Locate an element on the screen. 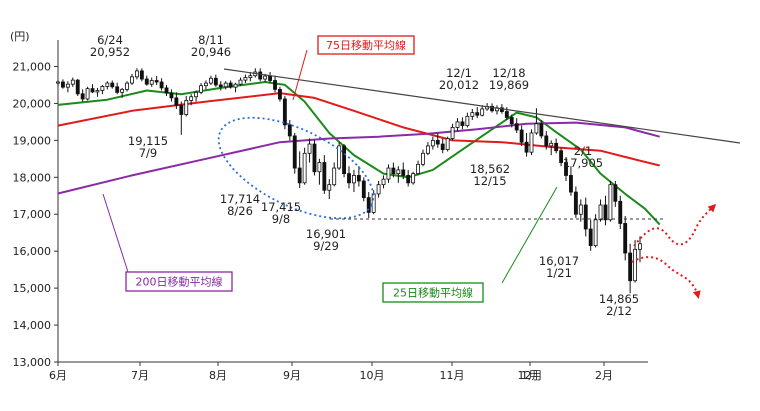  annotation-text: 12/18 is located at coordinates (508, 73).